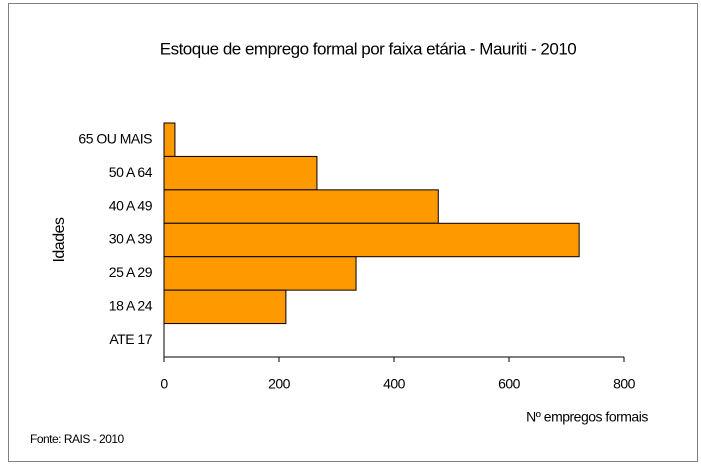 The height and width of the screenshot is (465, 701). What do you see at coordinates (131, 272) in the screenshot?
I see `y-tick-label: 25 A 29` at bounding box center [131, 272].